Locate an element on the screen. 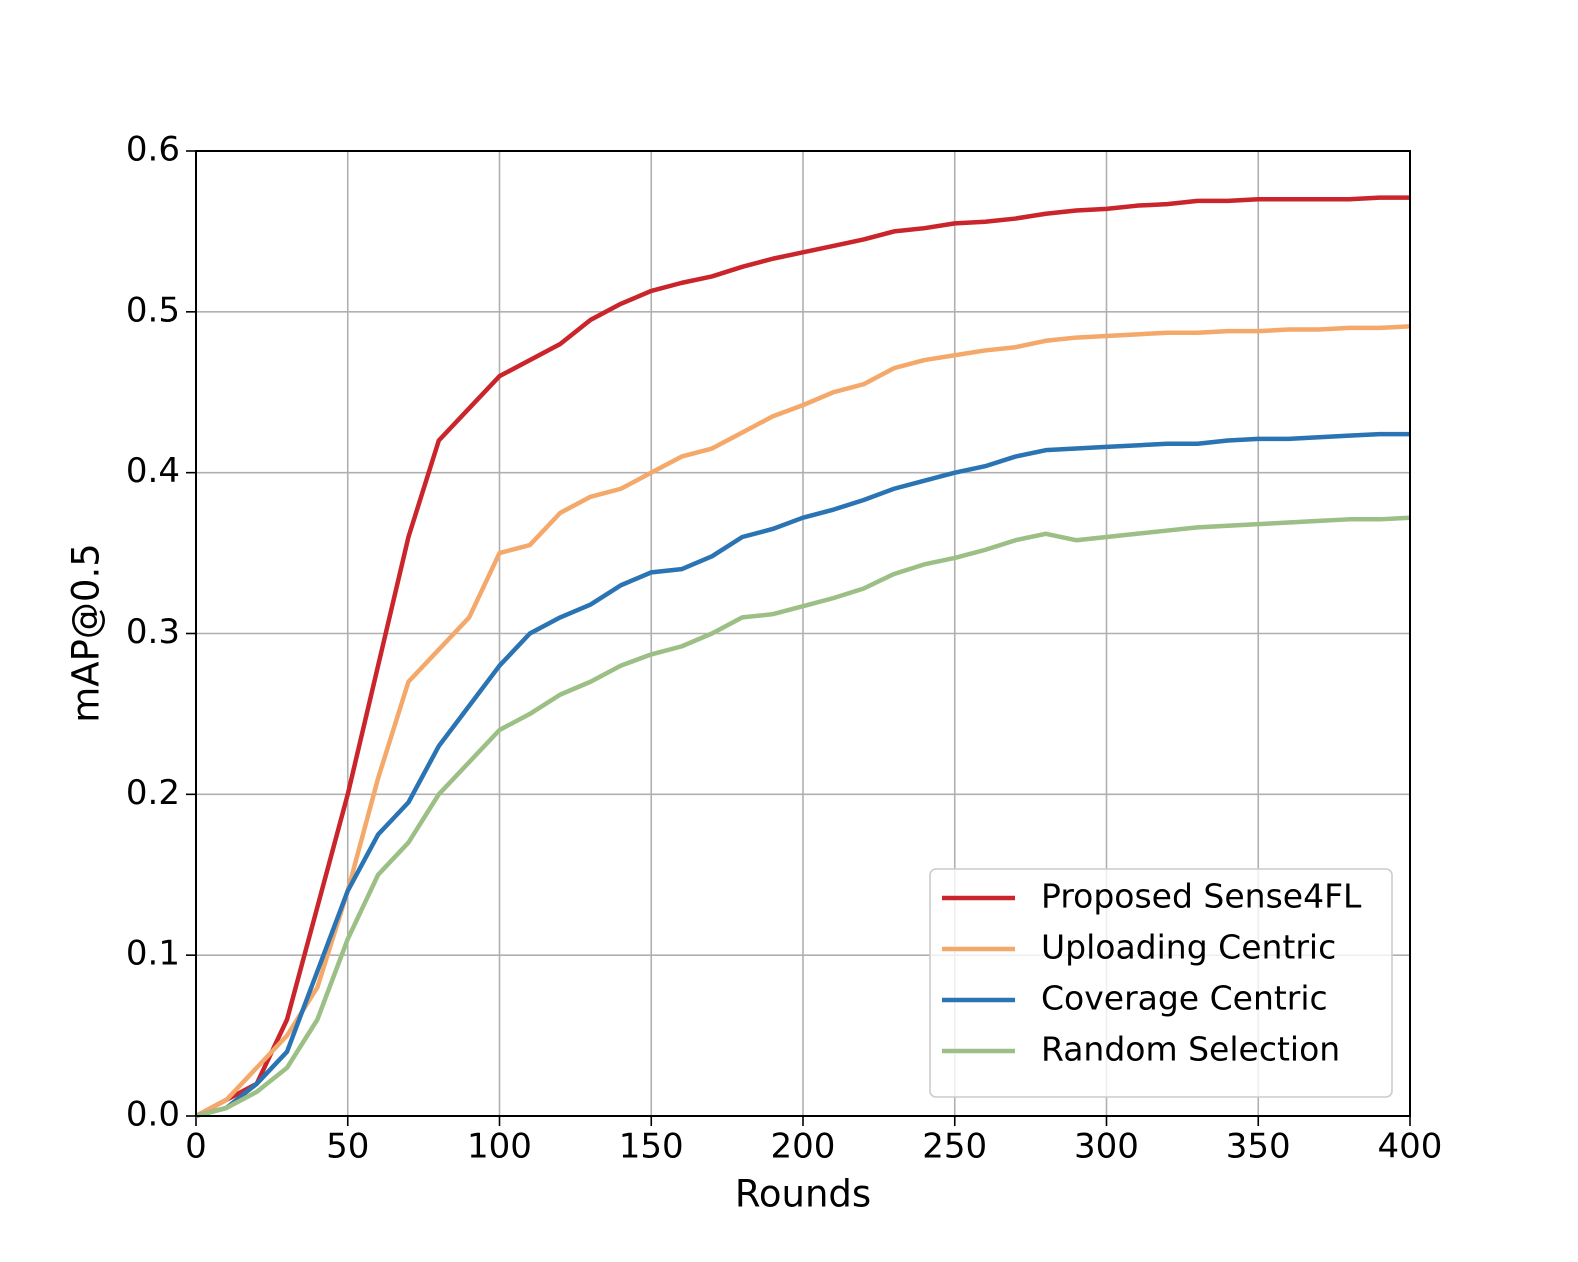 The image size is (1578, 1262). x-tick-label: 350 is located at coordinates (1258, 1147).